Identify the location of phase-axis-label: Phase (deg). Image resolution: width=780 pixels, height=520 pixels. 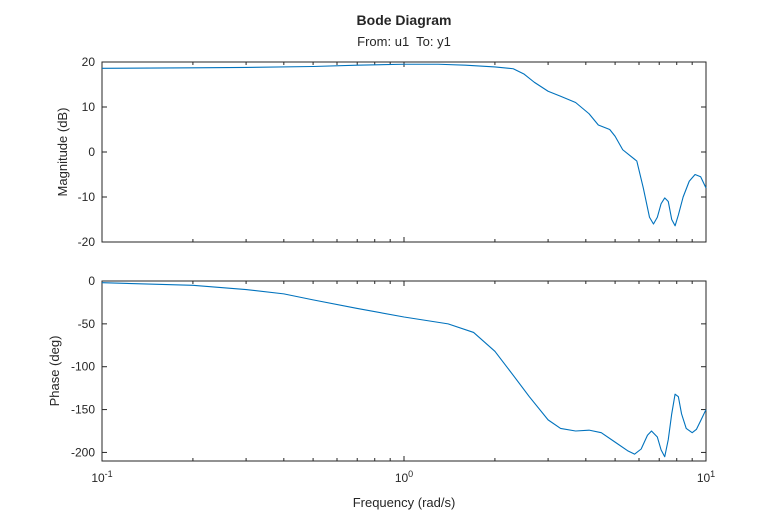
(54, 371).